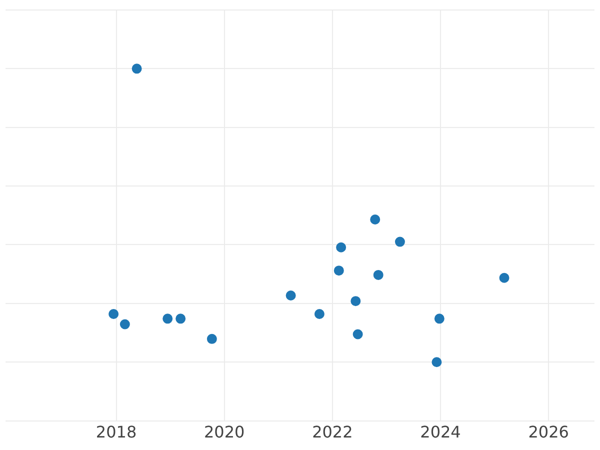 Image resolution: width=600 pixels, height=450 pixels. What do you see at coordinates (116, 432) in the screenshot?
I see `x-tick-label: 2018` at bounding box center [116, 432].